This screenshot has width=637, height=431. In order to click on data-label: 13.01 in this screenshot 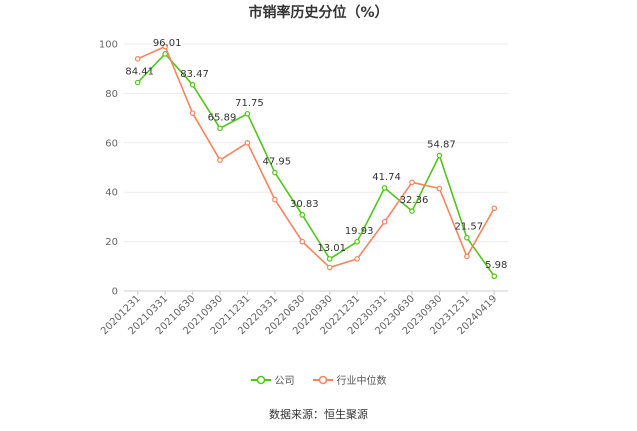, I will do `click(331, 248)`.